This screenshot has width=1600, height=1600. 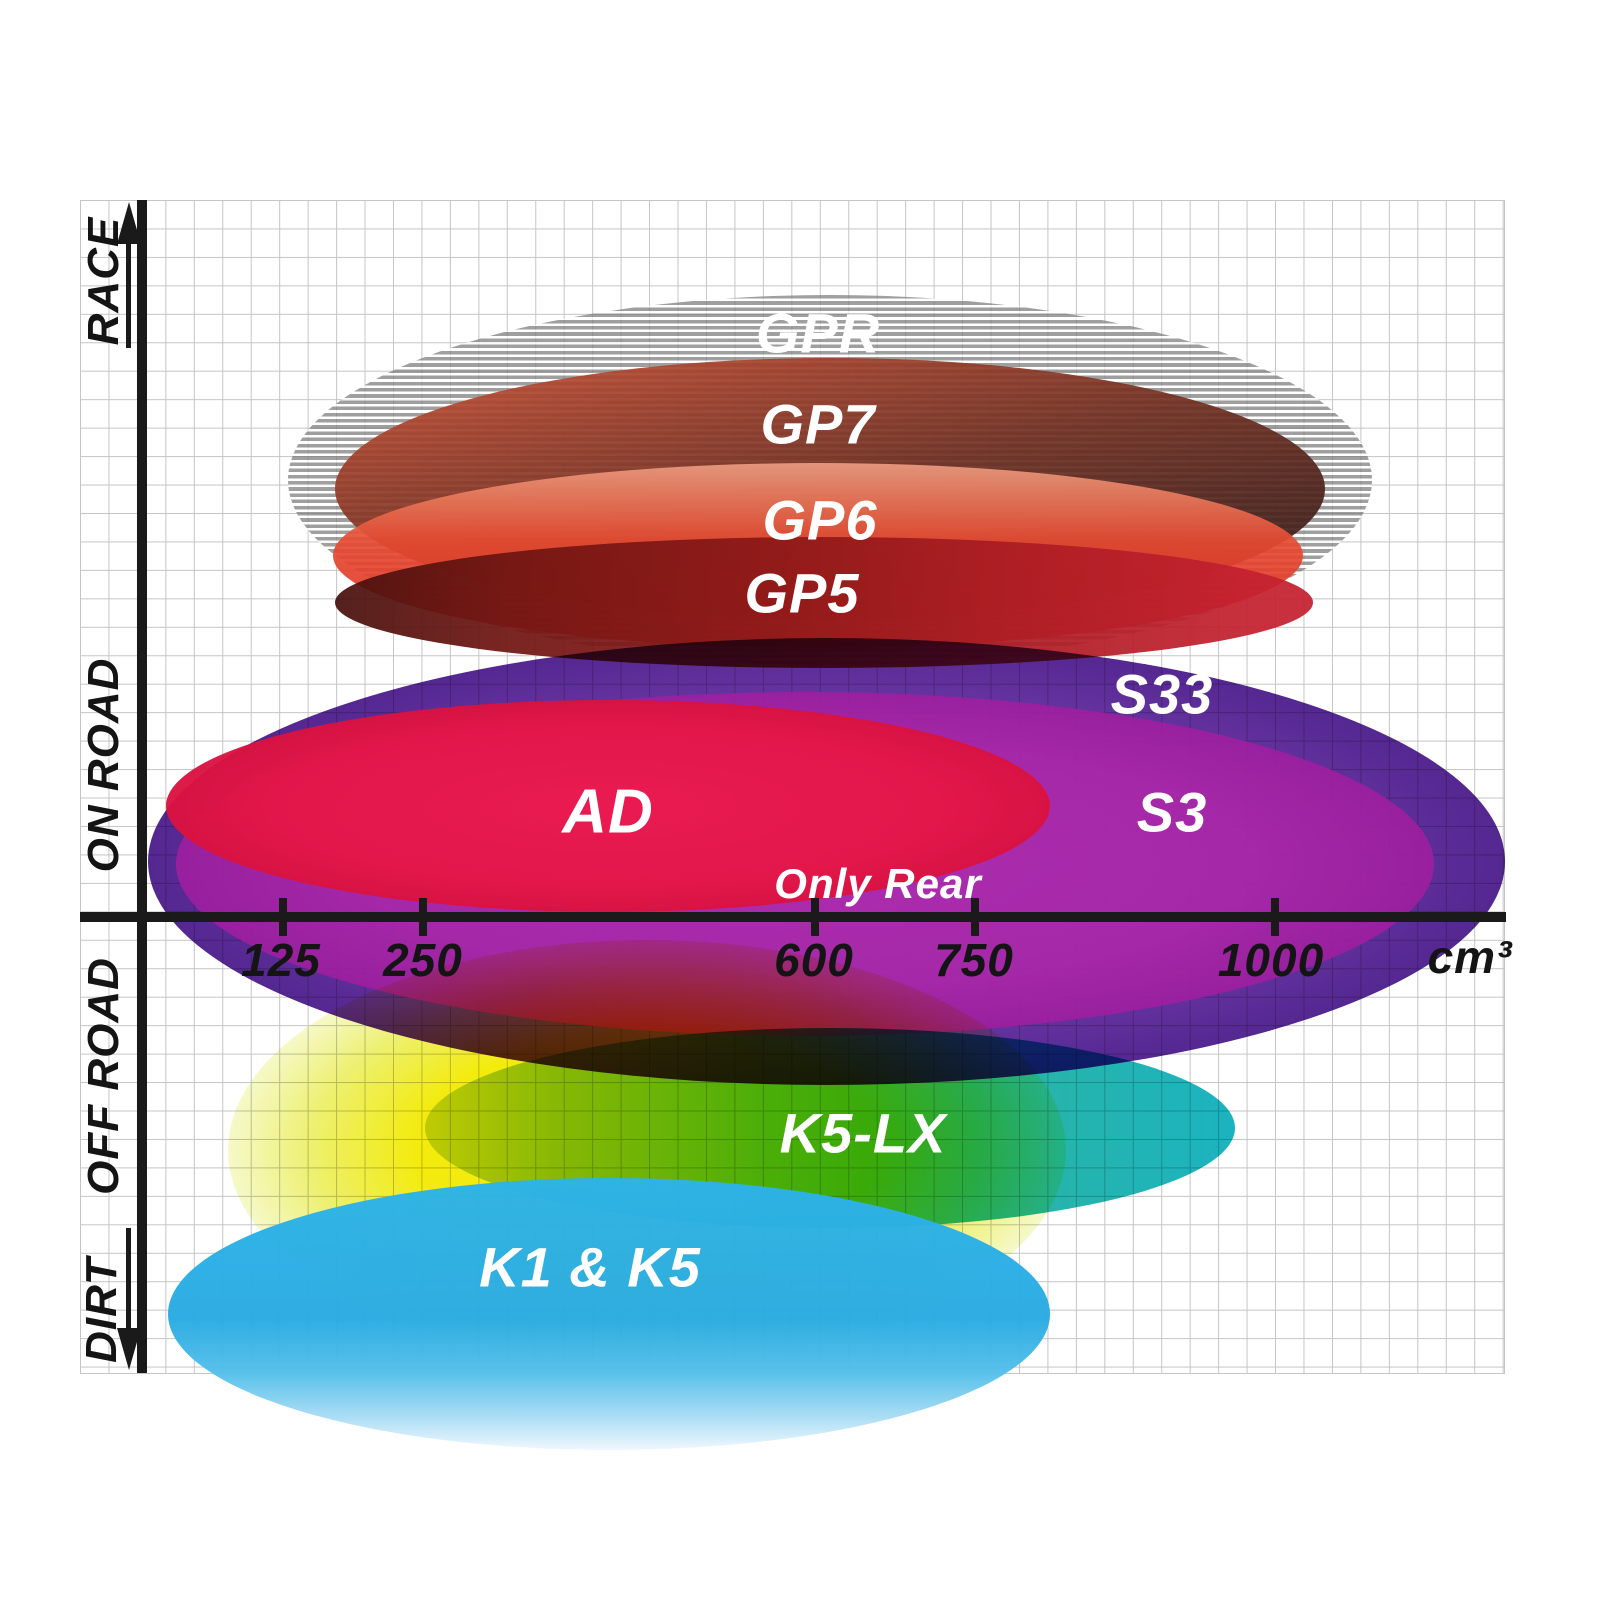 What do you see at coordinates (608, 812) in the screenshot?
I see `region-label-ad: AD` at bounding box center [608, 812].